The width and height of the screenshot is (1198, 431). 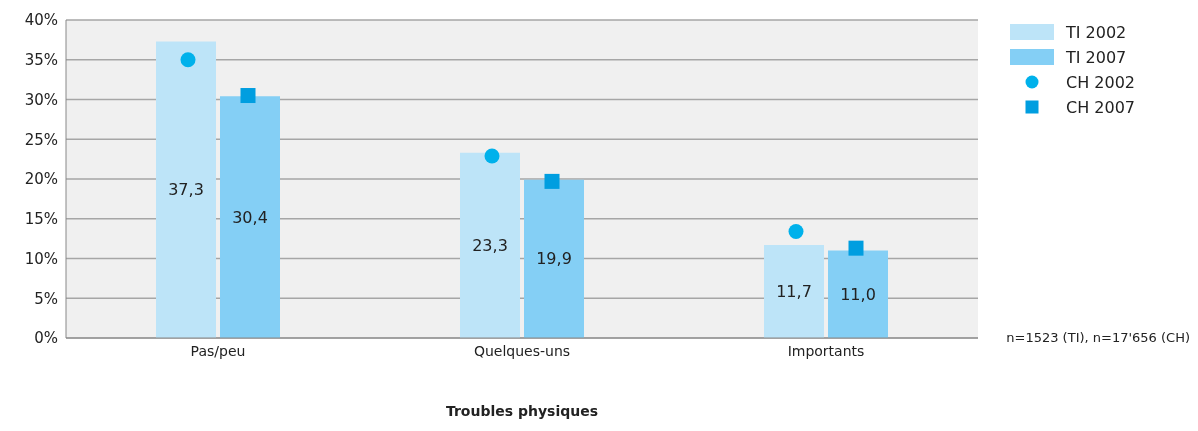 I want to click on x-tick-label: Quelques-uns, so click(x=522, y=350).